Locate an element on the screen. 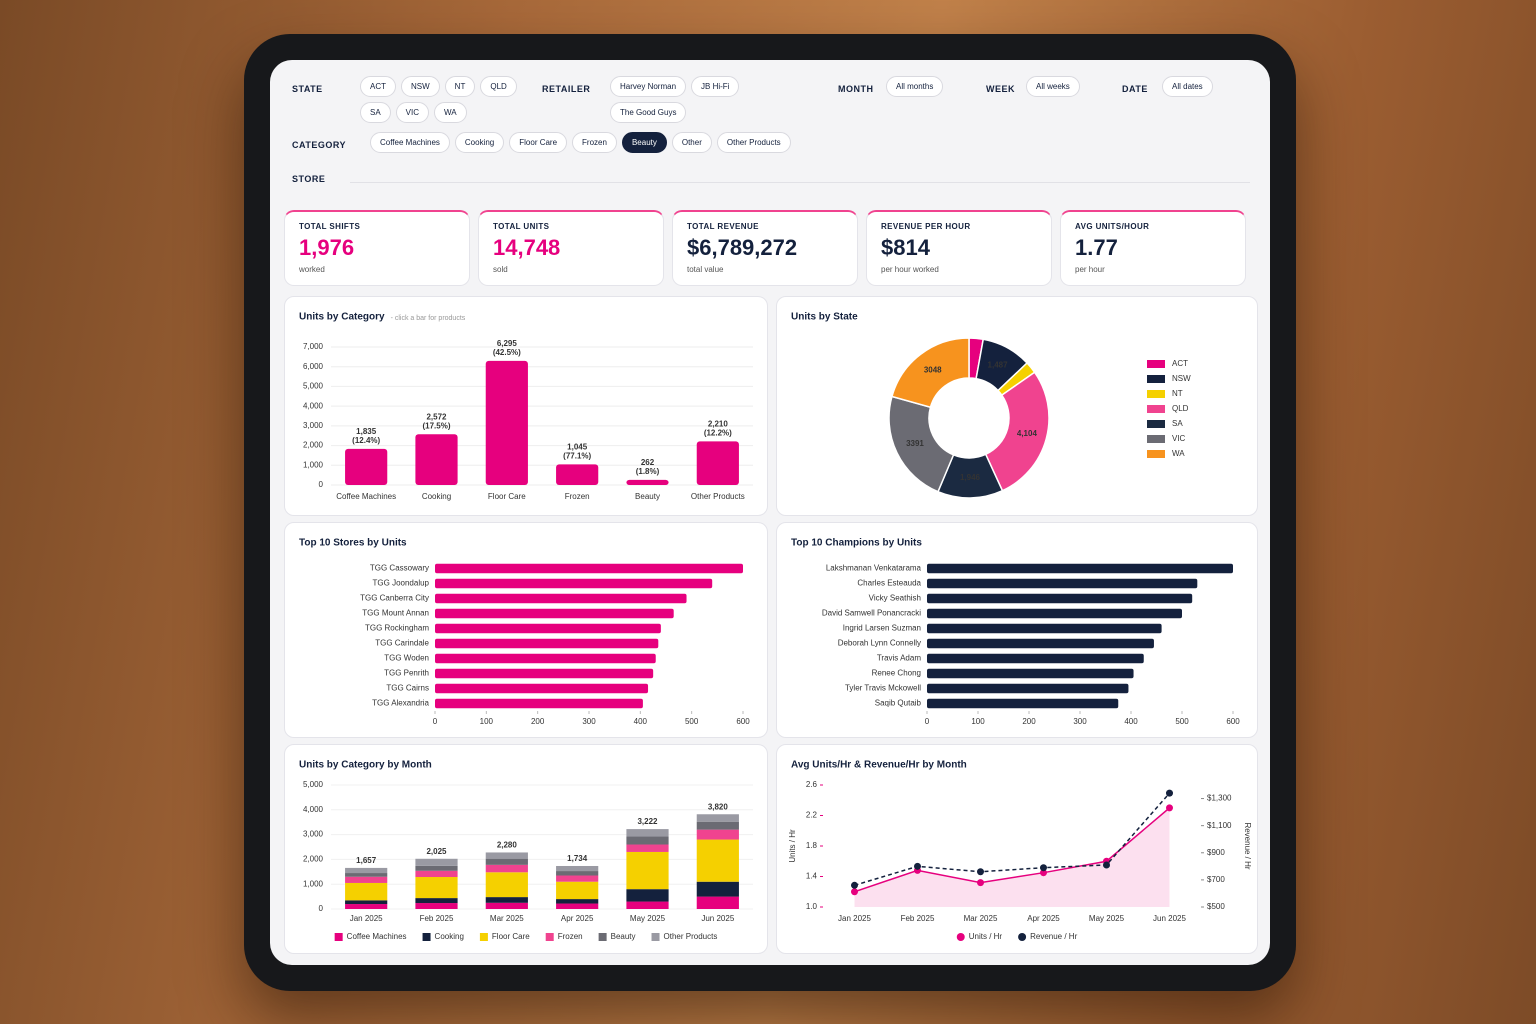 Image resolution: width=1536 pixels, height=1024 pixels. y-tick-label: Renee Chong is located at coordinates (896, 673).